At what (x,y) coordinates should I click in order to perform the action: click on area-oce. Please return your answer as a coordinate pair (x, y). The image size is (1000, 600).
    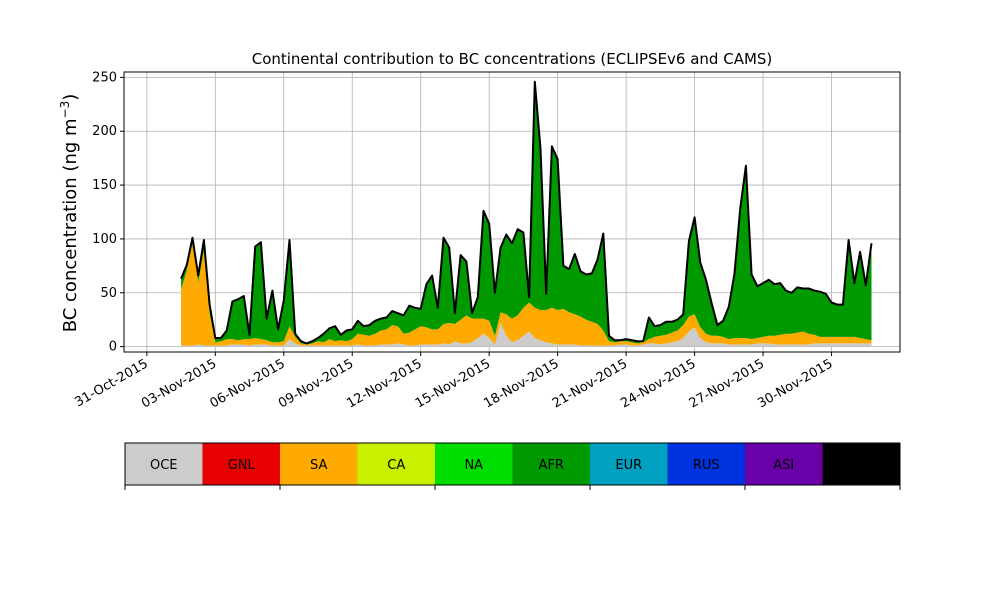
    Looking at the image, I should click on (526, 334).